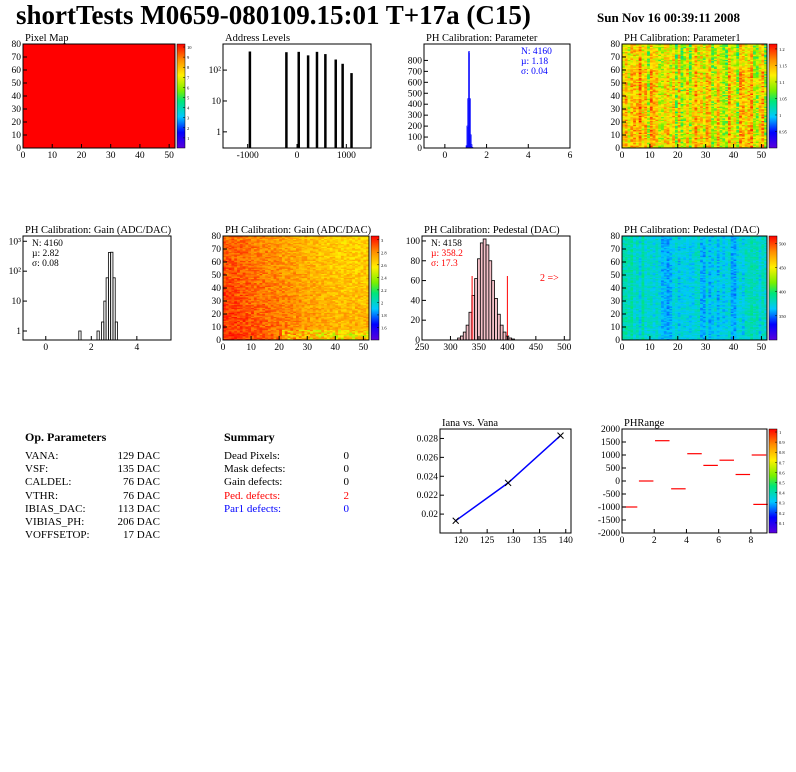 The height and width of the screenshot is (772, 796). What do you see at coordinates (298, 100) in the screenshot?
I see `histogram-bar` at bounding box center [298, 100].